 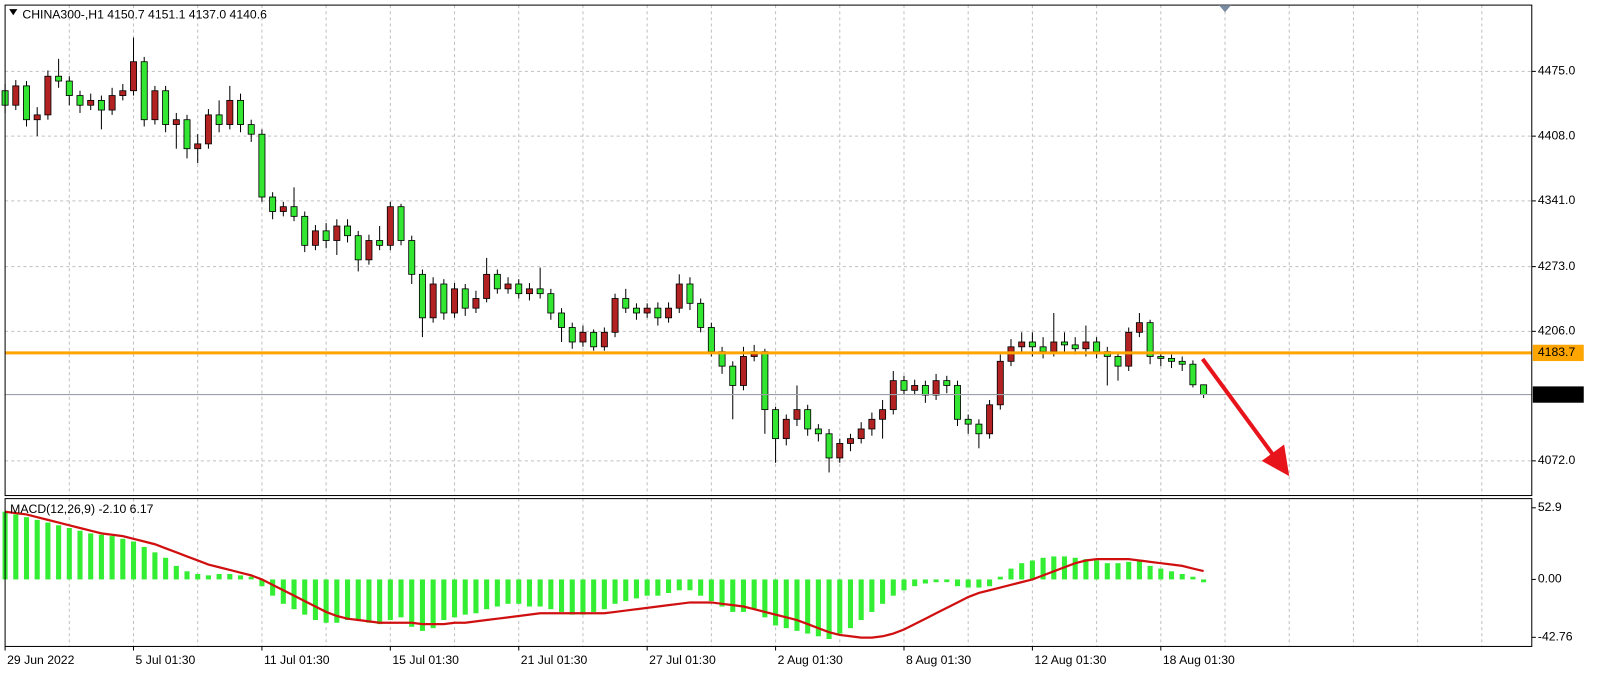 I want to click on signal-line, so click(x=604, y=574).